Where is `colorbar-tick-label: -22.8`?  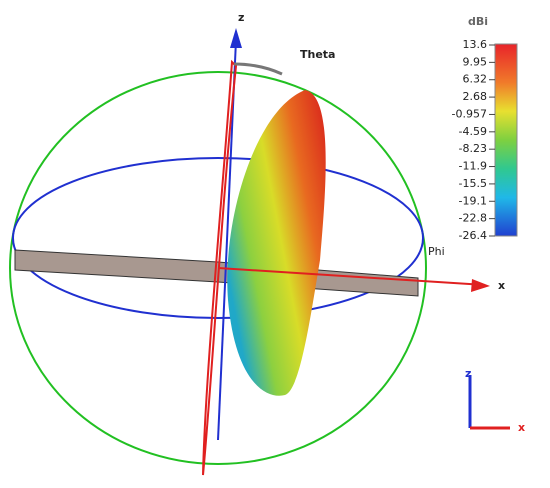 colorbar-tick-label: -22.8 is located at coordinates (473, 218).